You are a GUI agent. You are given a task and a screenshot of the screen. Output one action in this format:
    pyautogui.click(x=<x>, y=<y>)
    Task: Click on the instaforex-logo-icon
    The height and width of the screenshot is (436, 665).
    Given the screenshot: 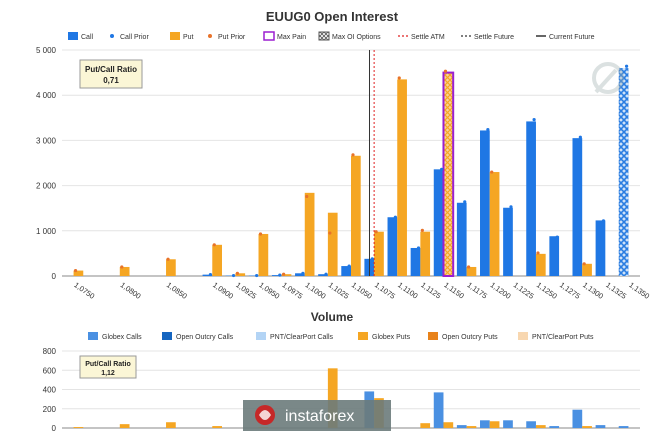 What is the action you would take?
    pyautogui.click(x=265, y=415)
    